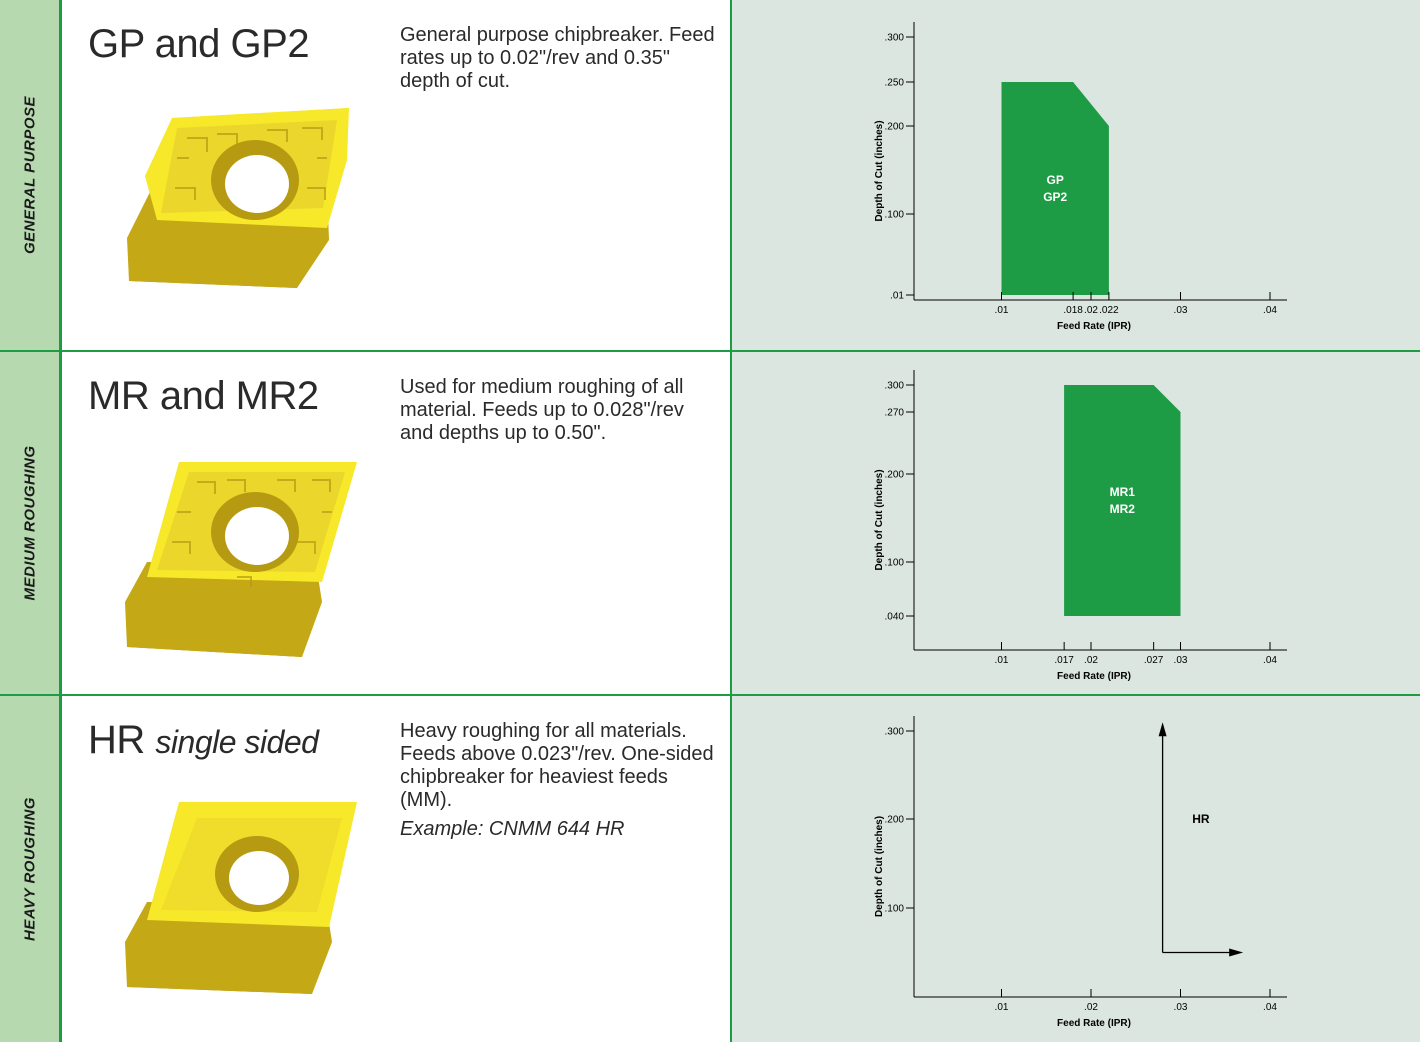 This screenshot has height=1047, width=1420. I want to click on region-label: GP2, so click(1055, 197).